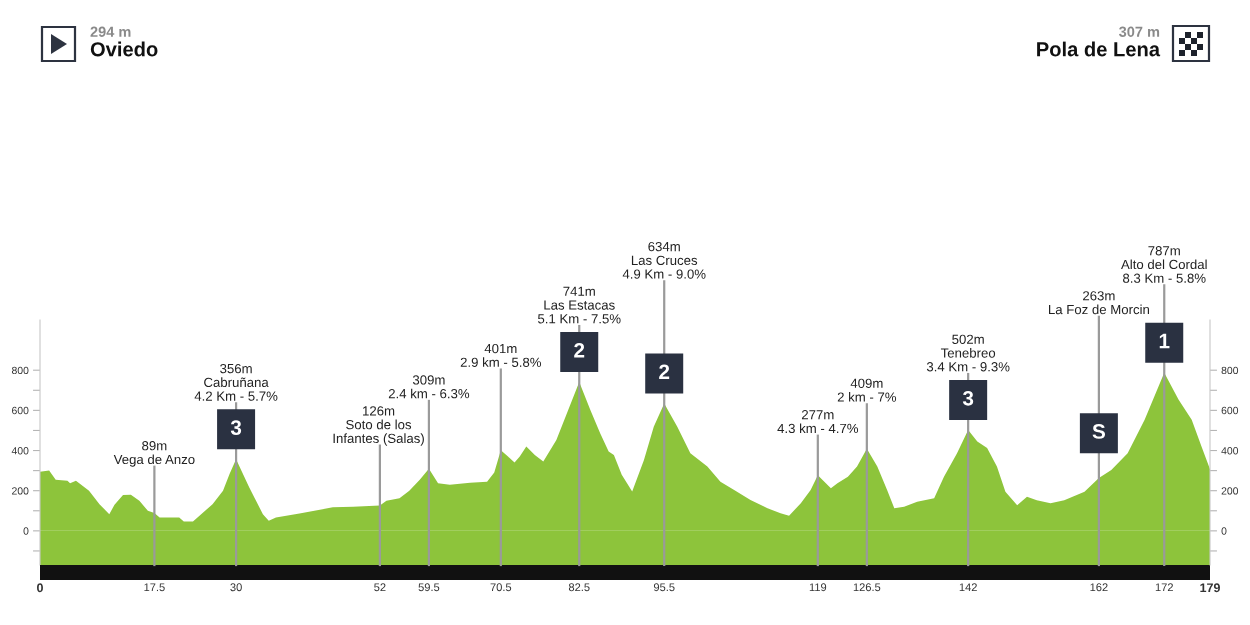 This screenshot has width=1250, height=625. Describe the element at coordinates (124, 49) in the screenshot. I see `text: Oviedo` at that location.